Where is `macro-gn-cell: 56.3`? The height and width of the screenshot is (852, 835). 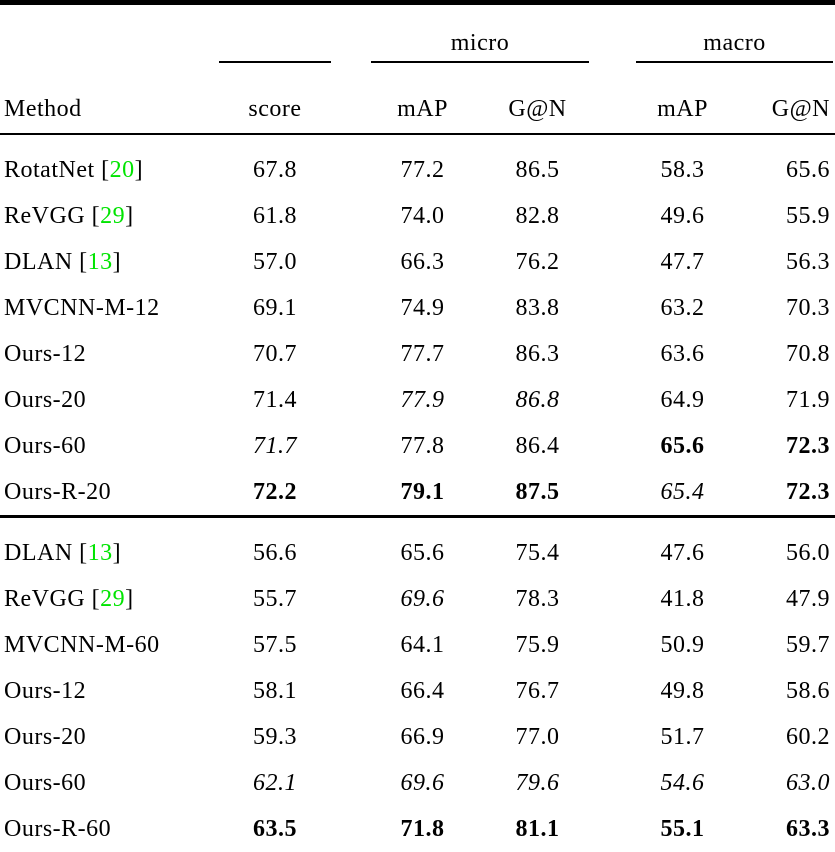
macro-gn-cell: 56.3 is located at coordinates (808, 261).